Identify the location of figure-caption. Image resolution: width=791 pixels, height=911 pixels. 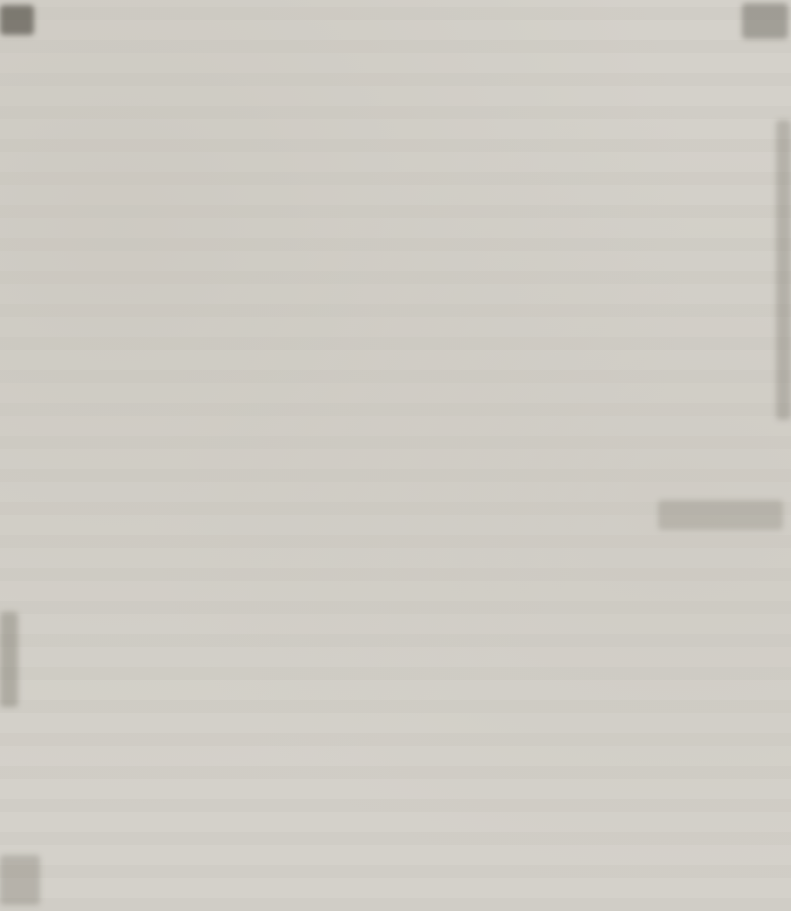
(395, 517).